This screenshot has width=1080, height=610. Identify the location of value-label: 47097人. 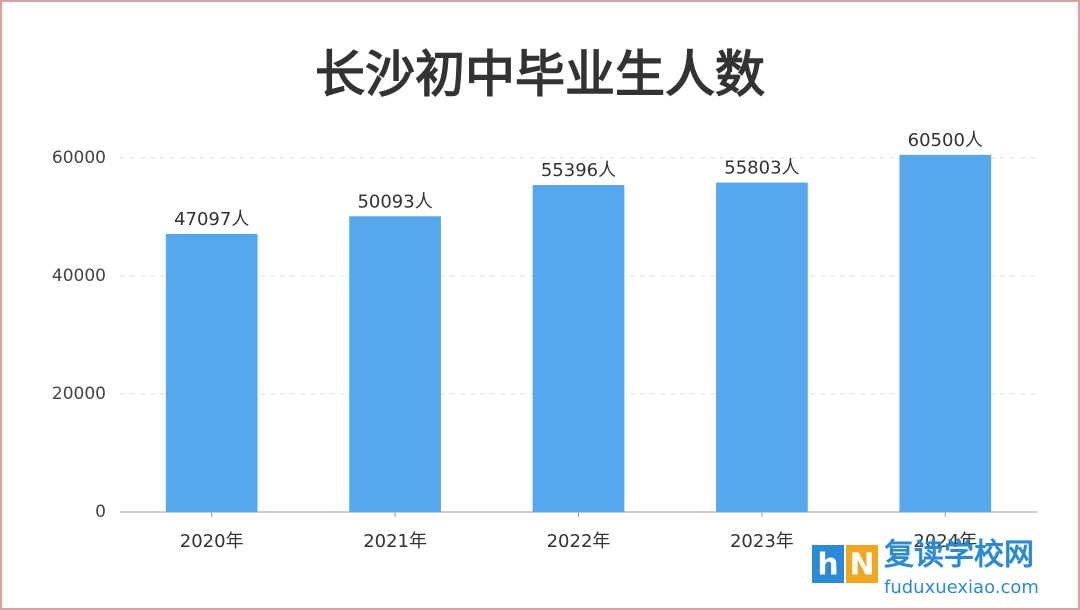
(211, 219).